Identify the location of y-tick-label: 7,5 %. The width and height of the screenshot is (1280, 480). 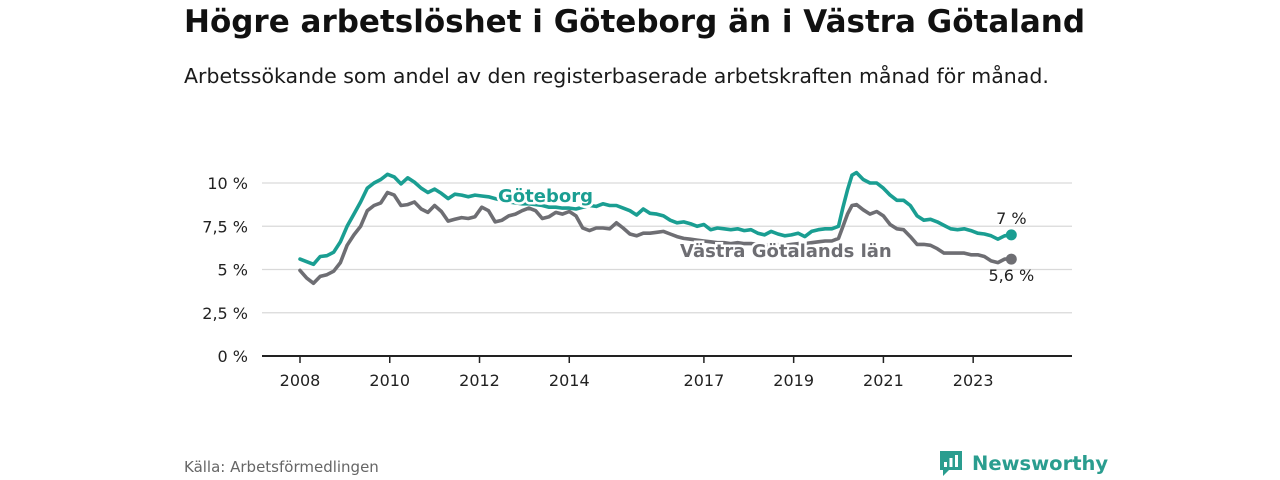
(225, 226).